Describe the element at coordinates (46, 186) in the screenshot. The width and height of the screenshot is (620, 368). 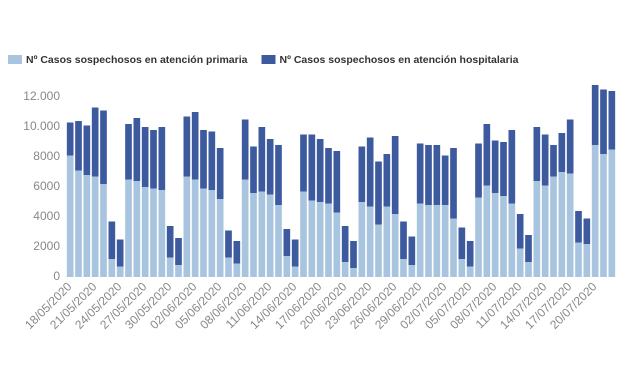
I see `y-tick-label: 6000` at that location.